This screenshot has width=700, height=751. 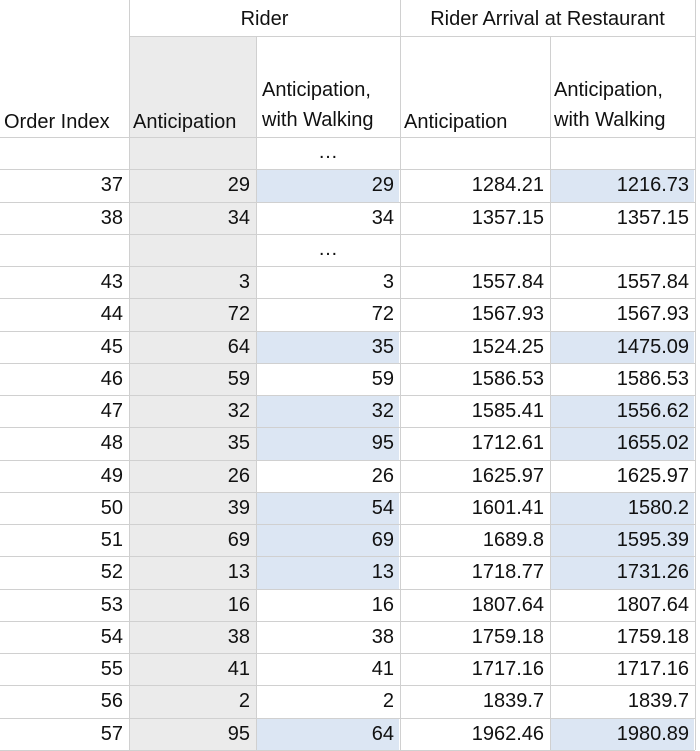 I want to click on arrival-anticipation-cell: 1357.15, so click(x=507, y=217).